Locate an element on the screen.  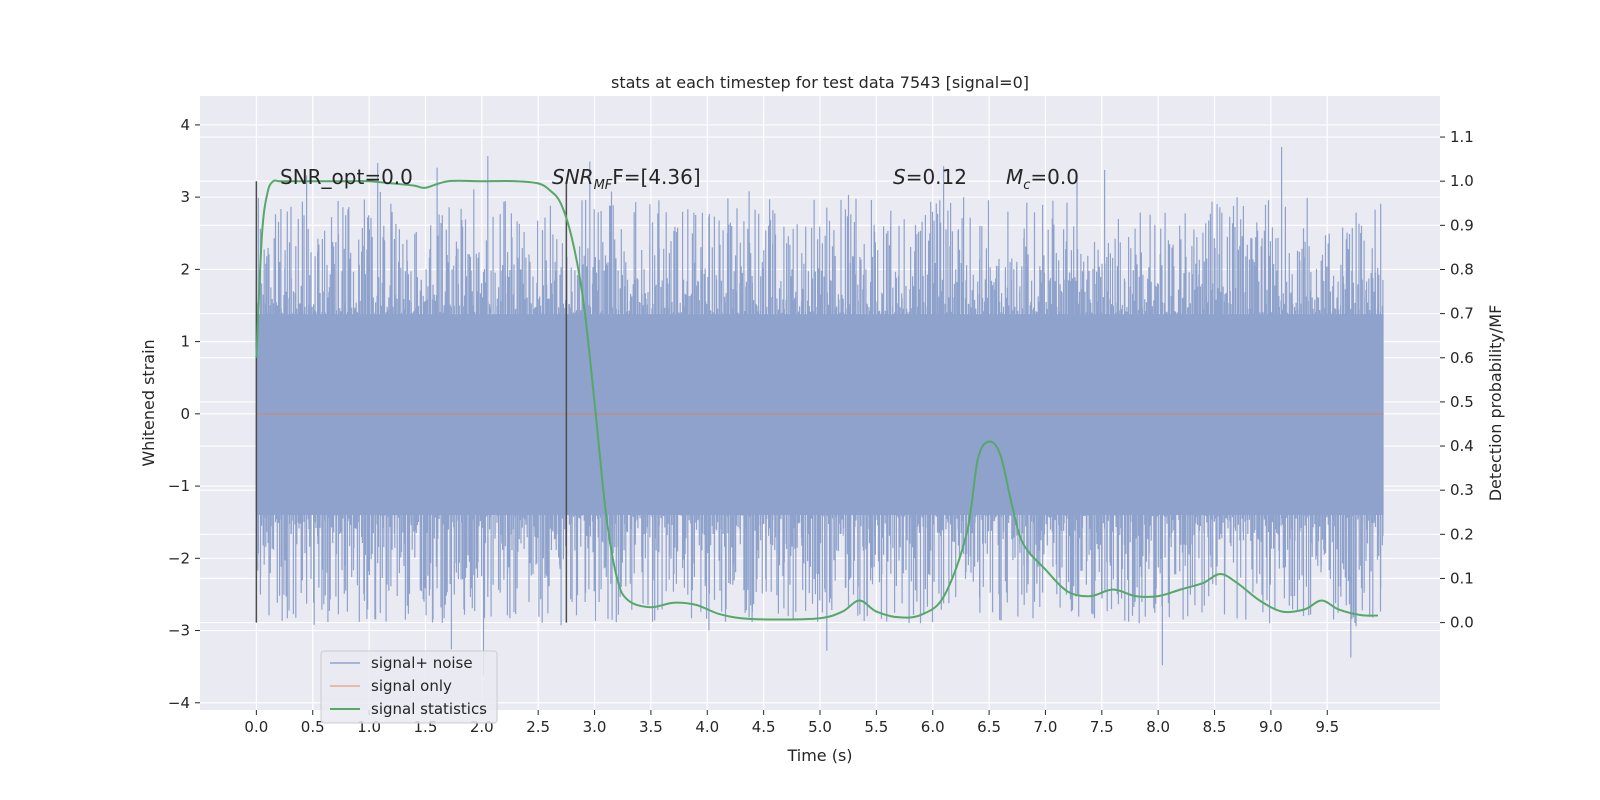
y-axis-title: Whitened strain is located at coordinates (148, 402).